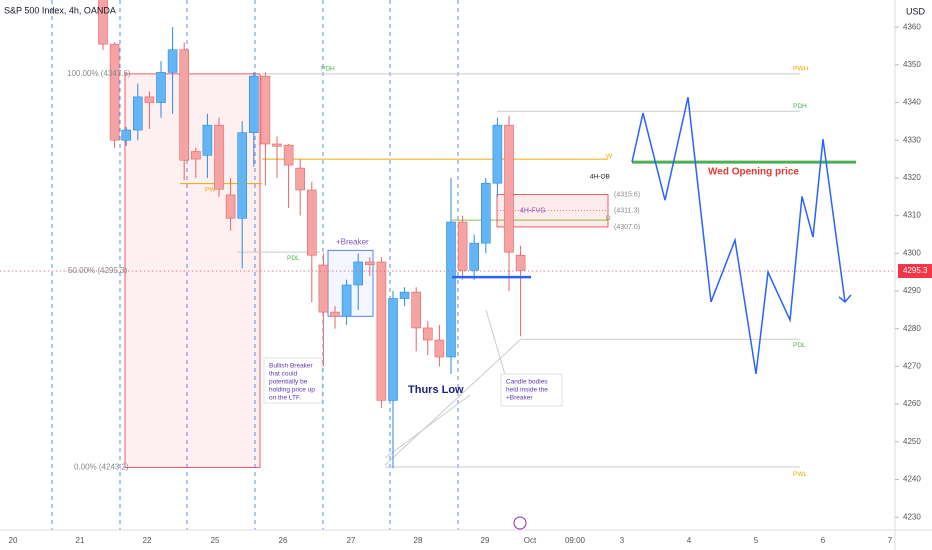 The width and height of the screenshot is (932, 550). Describe the element at coordinates (912, 139) in the screenshot. I see `y-tick-label: 4330` at that location.